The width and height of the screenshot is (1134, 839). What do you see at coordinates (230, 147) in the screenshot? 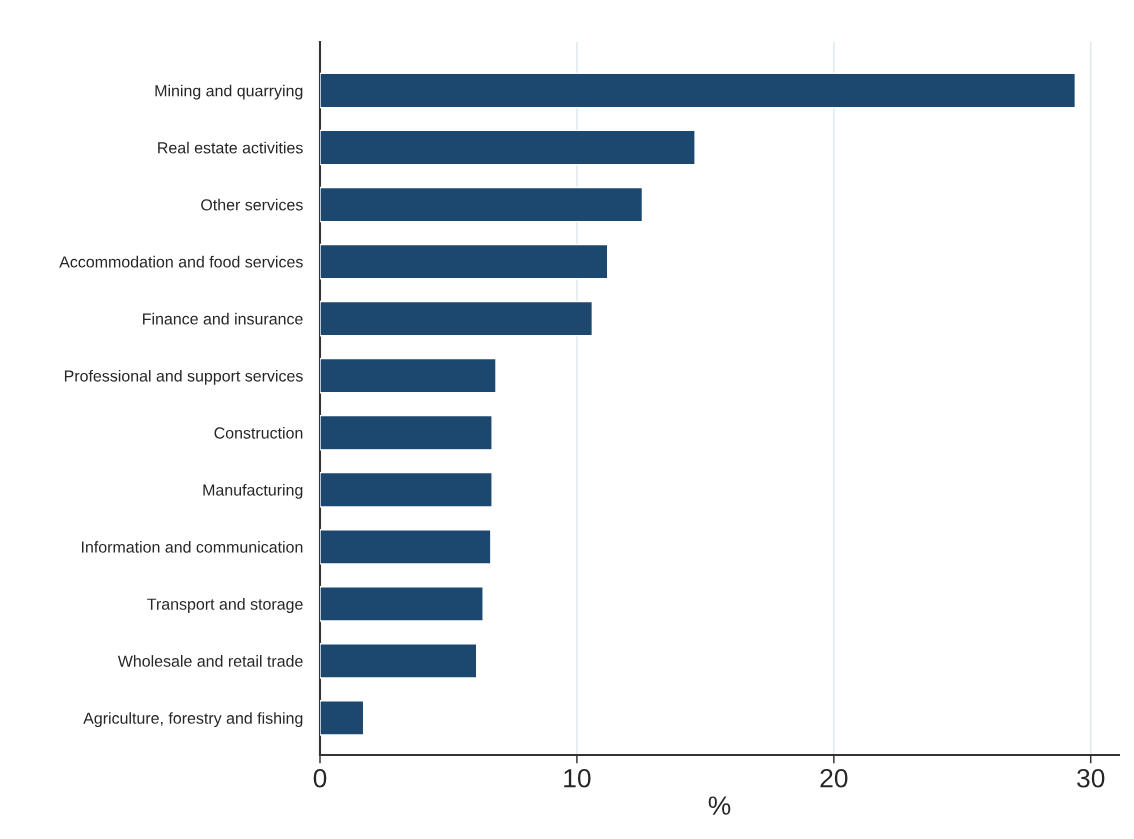
I see `y-tick-label: Real estate activities` at bounding box center [230, 147].